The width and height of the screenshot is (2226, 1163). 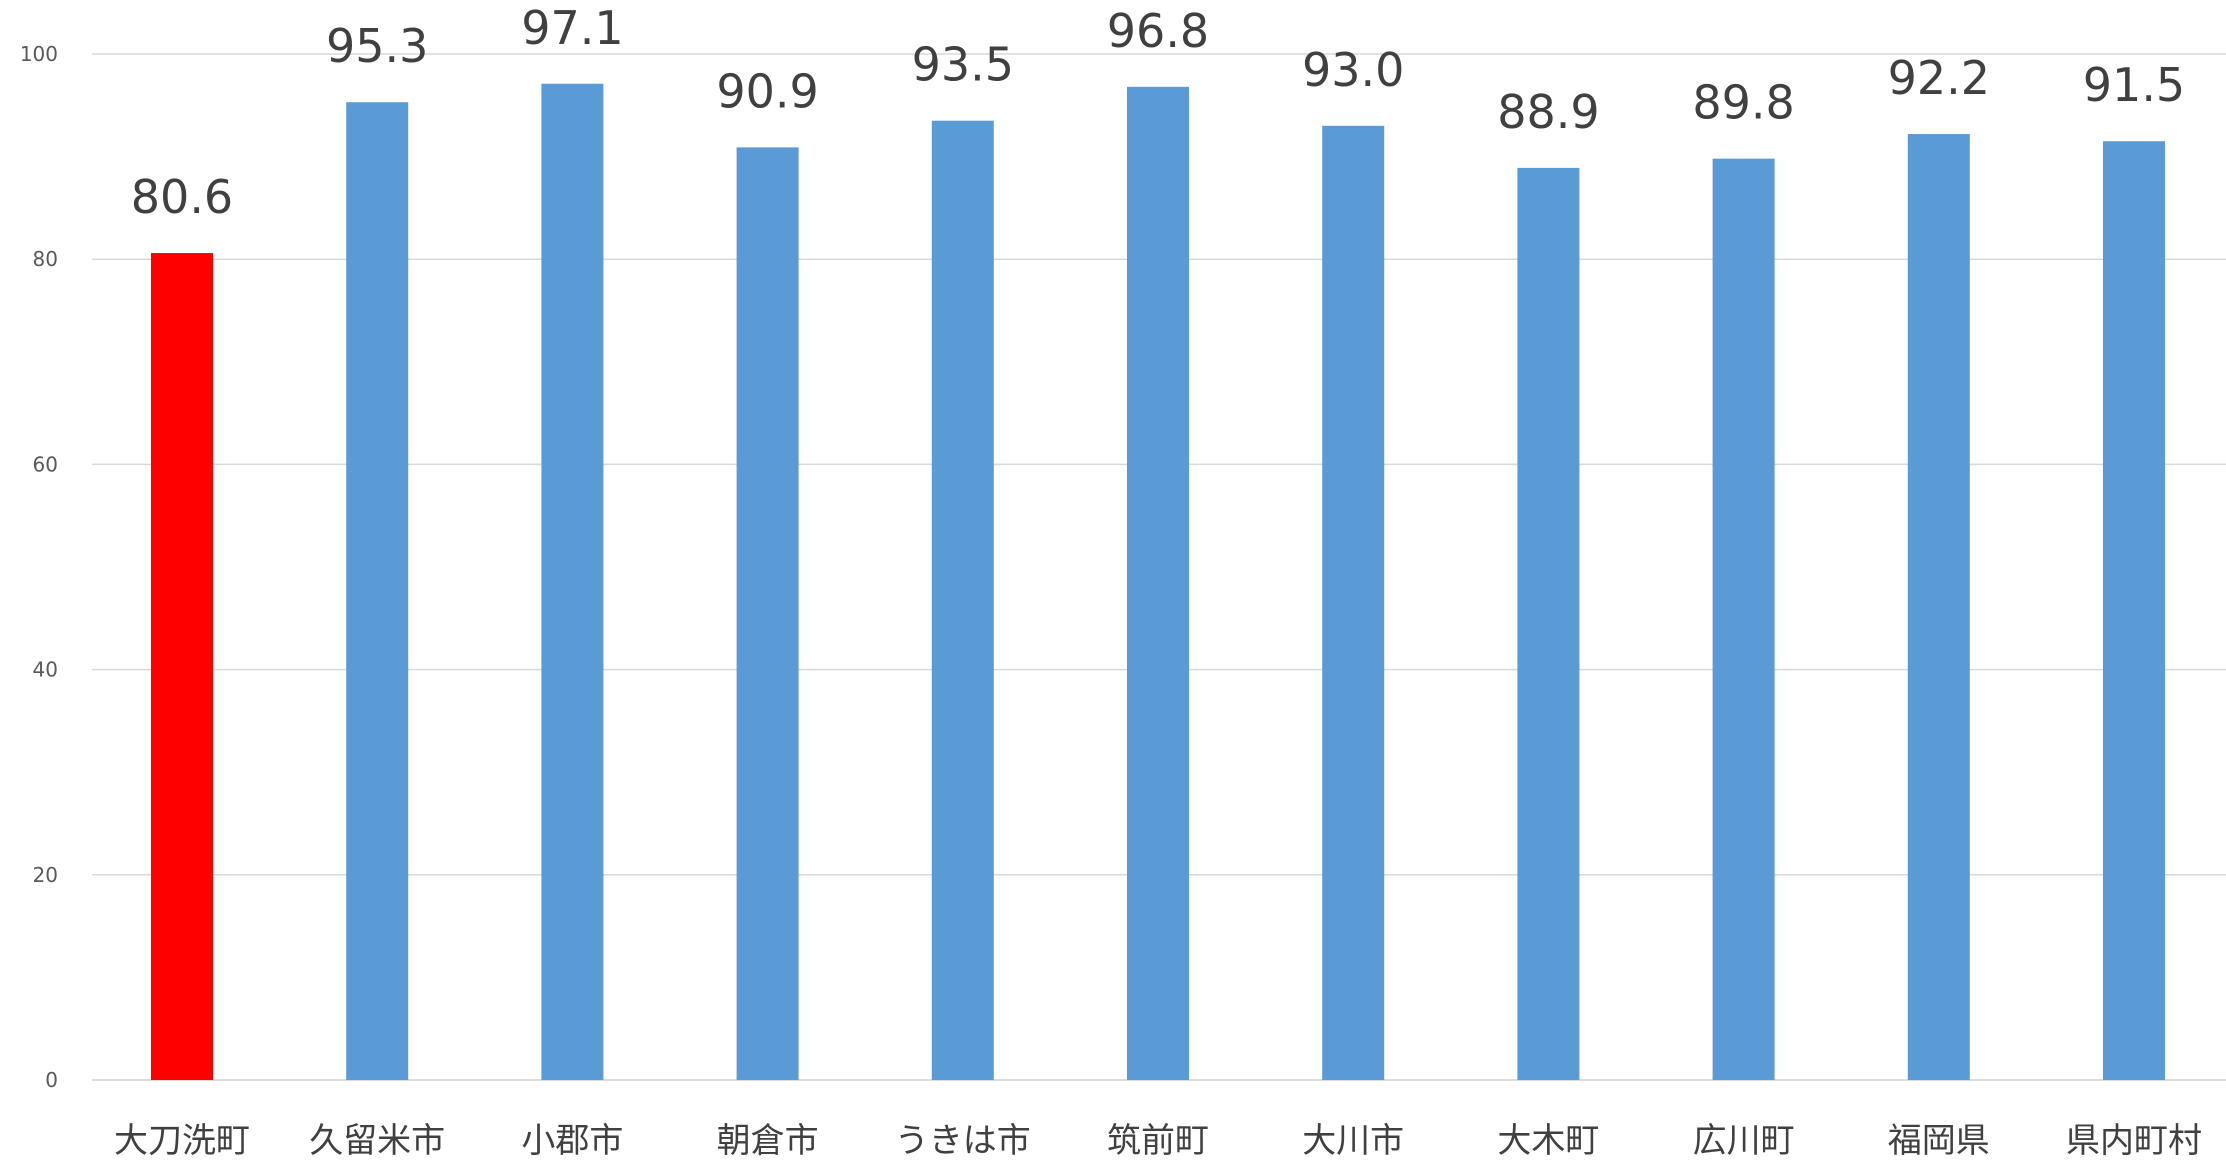 What do you see at coordinates (1939, 78) in the screenshot?
I see `data-label: 92.2` at bounding box center [1939, 78].